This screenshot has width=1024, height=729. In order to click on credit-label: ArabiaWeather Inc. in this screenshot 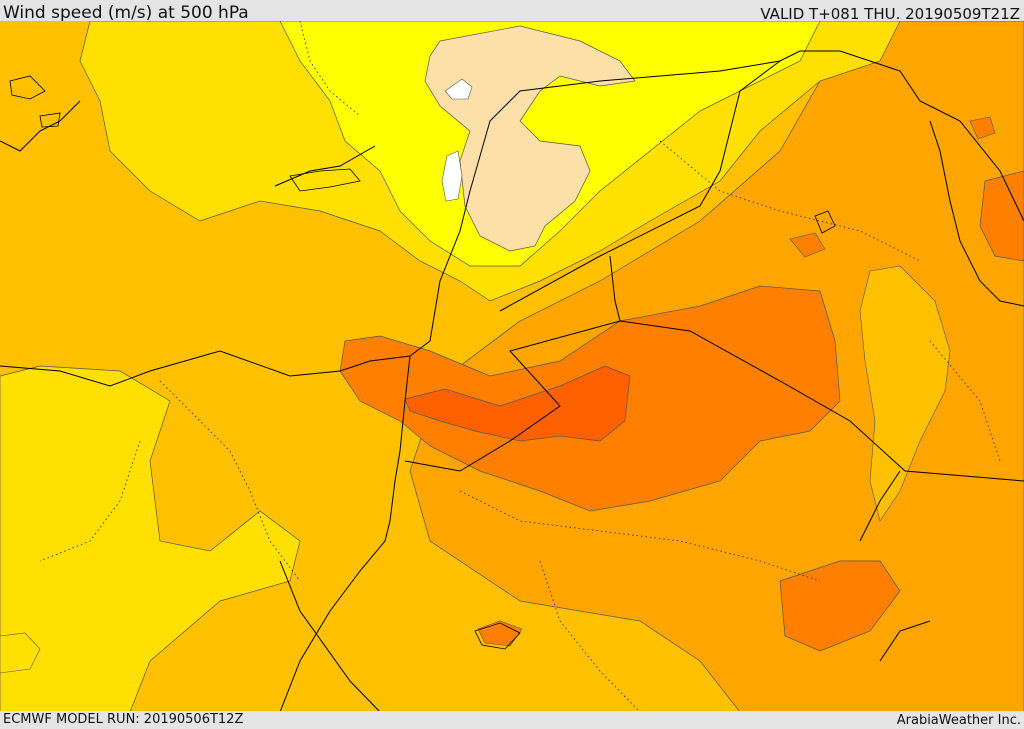, I will do `click(958, 720)`.